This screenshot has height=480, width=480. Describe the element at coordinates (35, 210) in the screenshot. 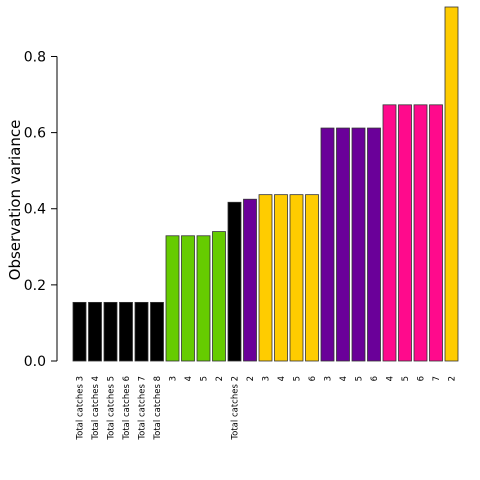

I see `y-tick-label: 0.4` at that location.